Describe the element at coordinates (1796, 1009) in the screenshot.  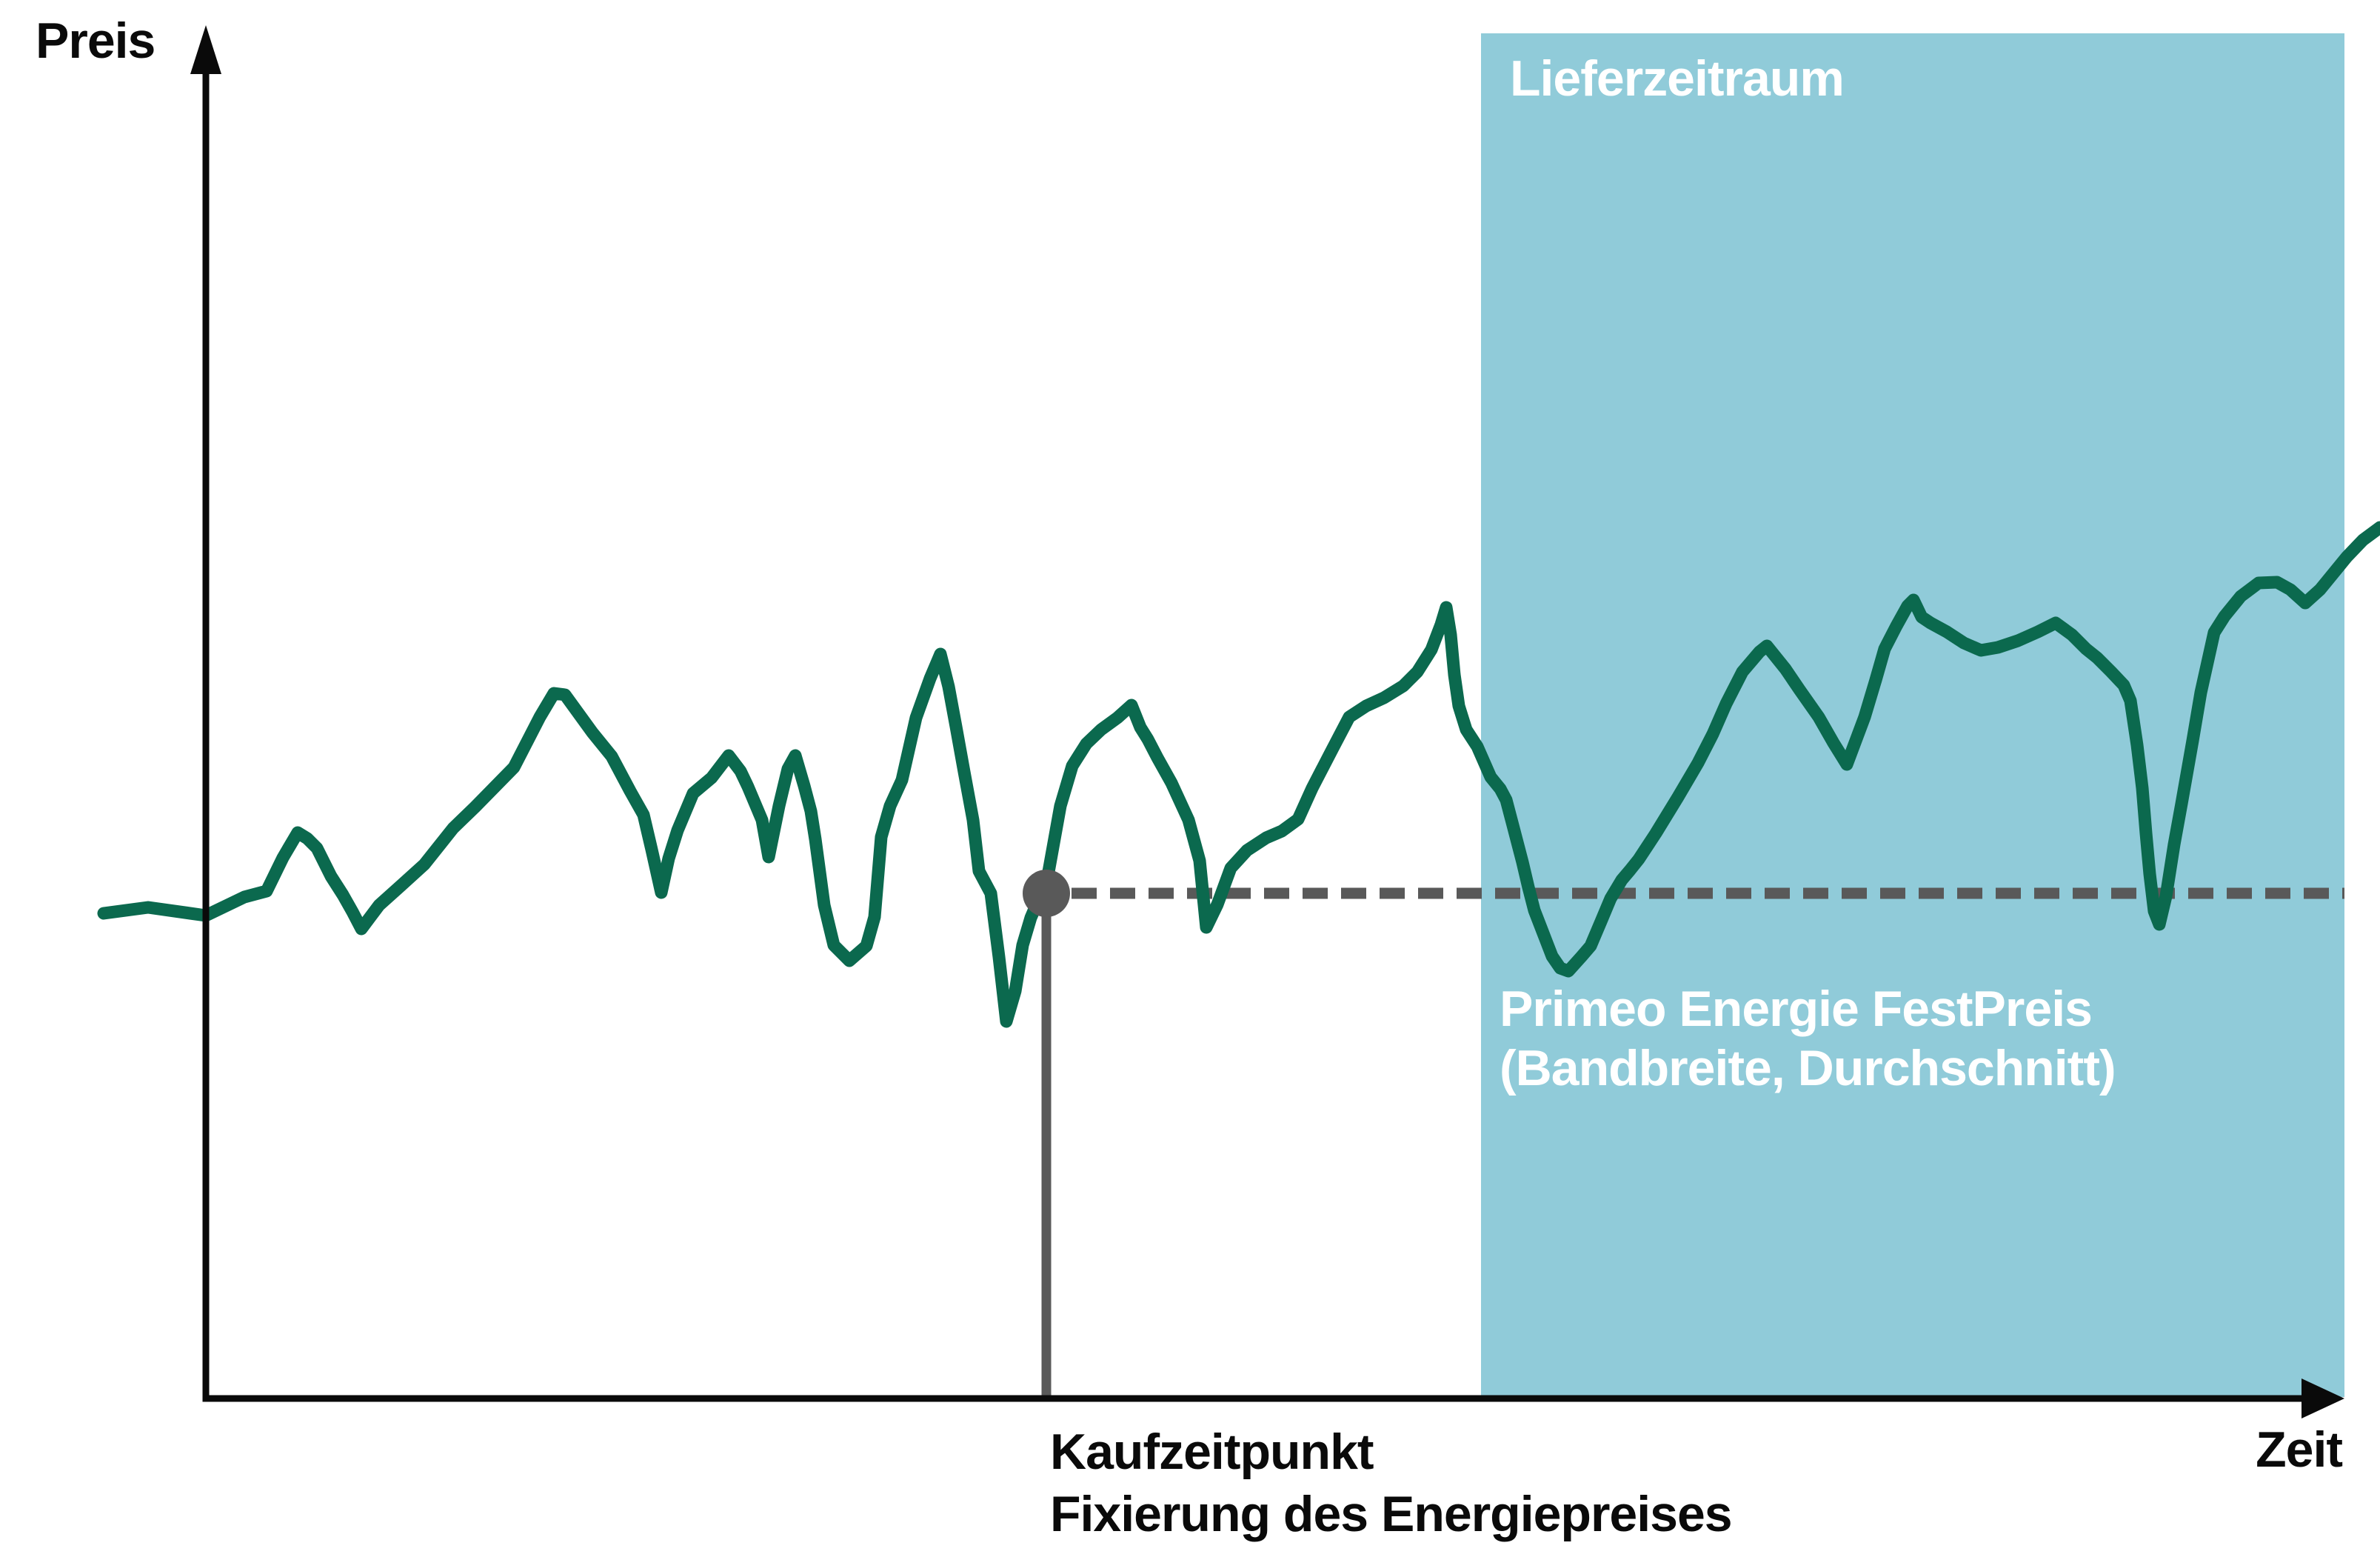
I see `fixed-price-label-line1: Primeo Energie FestPreis` at that location.